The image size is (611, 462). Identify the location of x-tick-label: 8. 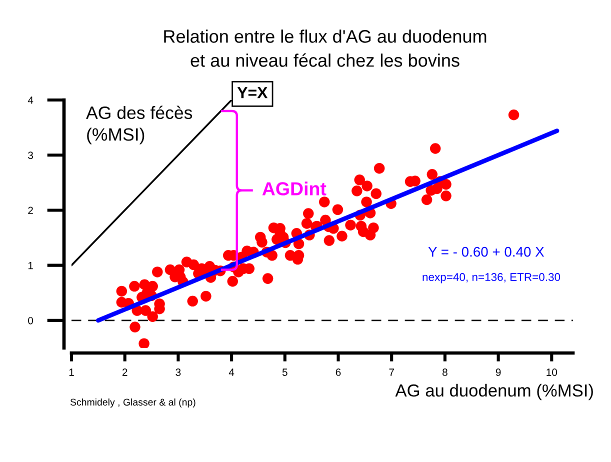
(445, 372).